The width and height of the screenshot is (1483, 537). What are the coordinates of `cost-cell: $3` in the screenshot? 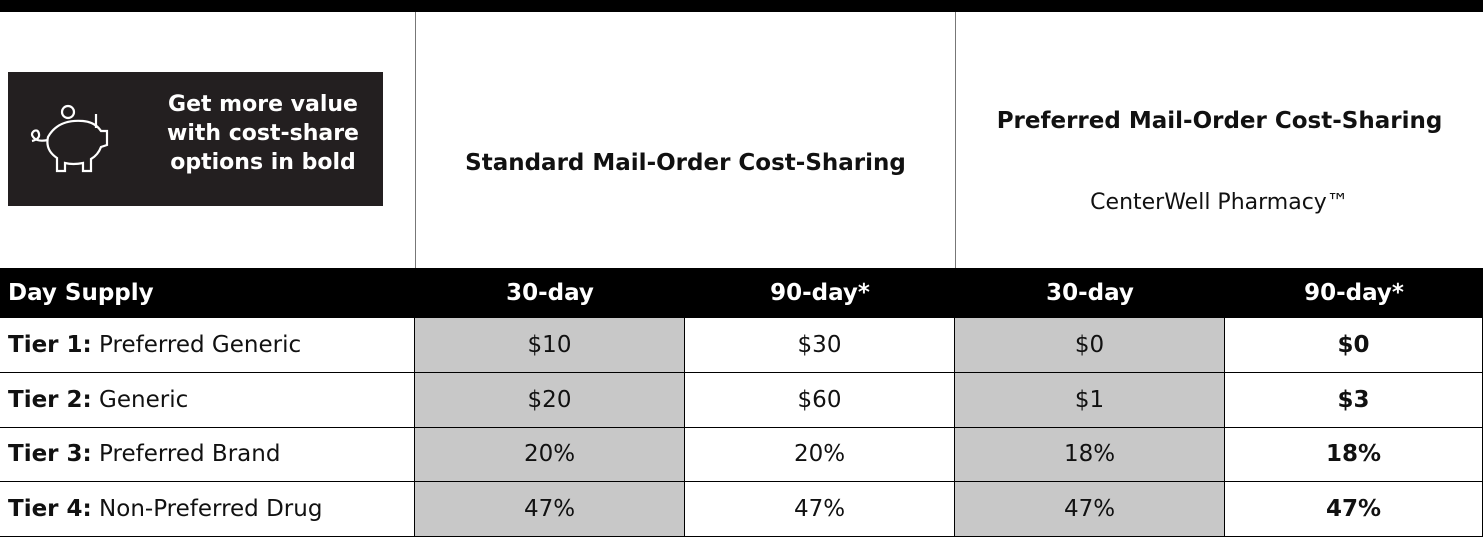 It's located at (1354, 400).